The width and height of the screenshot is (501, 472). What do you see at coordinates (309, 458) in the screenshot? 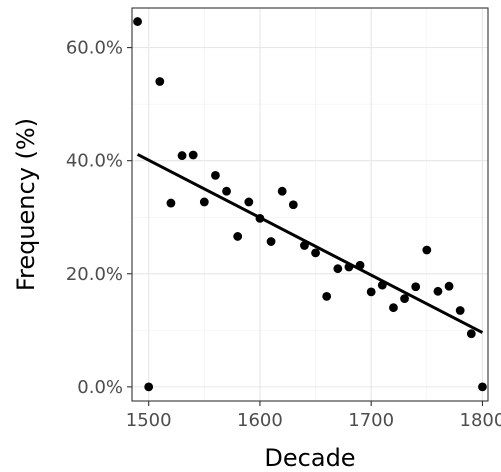
I see `x-axis-title: Decade` at bounding box center [309, 458].